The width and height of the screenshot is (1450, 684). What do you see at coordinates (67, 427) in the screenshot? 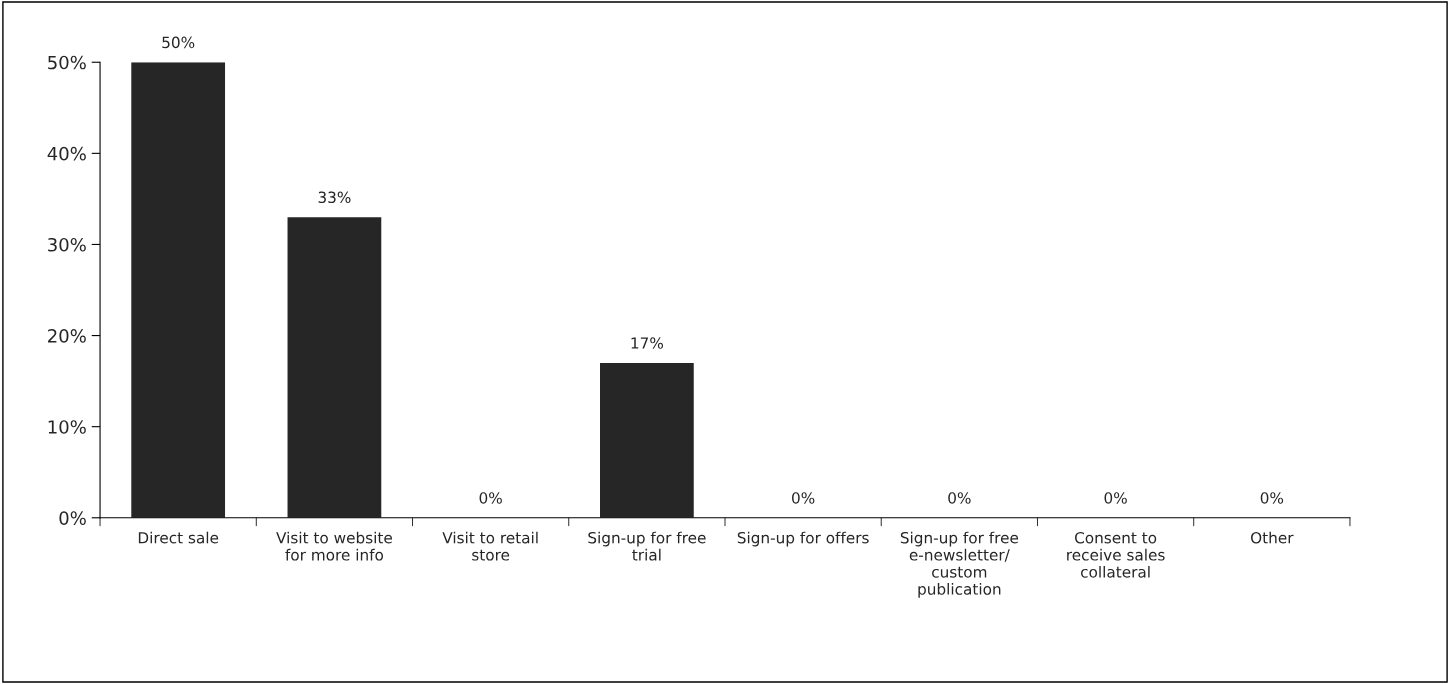
I see `y-tick-label: 10%` at bounding box center [67, 427].